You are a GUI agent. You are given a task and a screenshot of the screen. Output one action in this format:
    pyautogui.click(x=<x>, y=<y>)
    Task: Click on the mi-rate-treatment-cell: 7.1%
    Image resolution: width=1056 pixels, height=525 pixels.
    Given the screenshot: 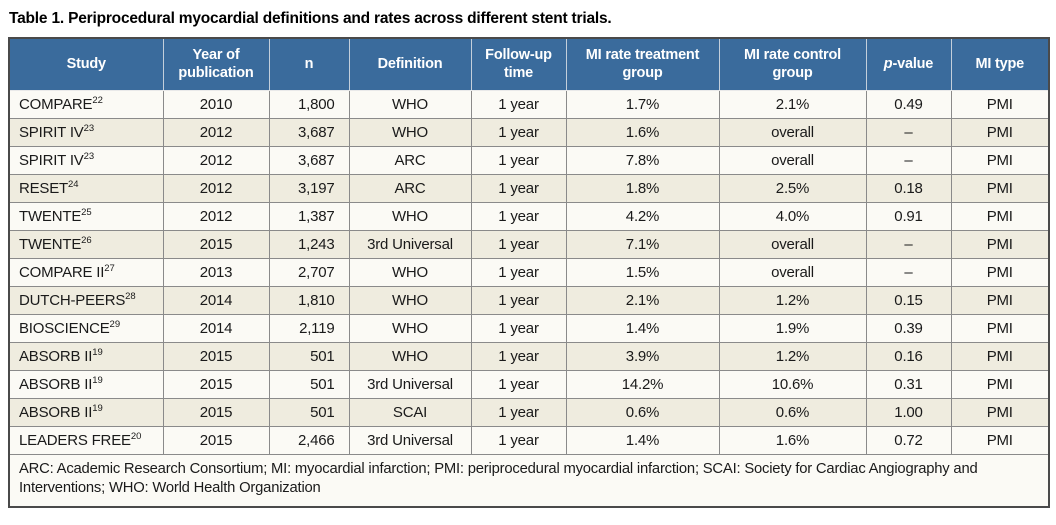 What is the action you would take?
    pyautogui.click(x=642, y=243)
    